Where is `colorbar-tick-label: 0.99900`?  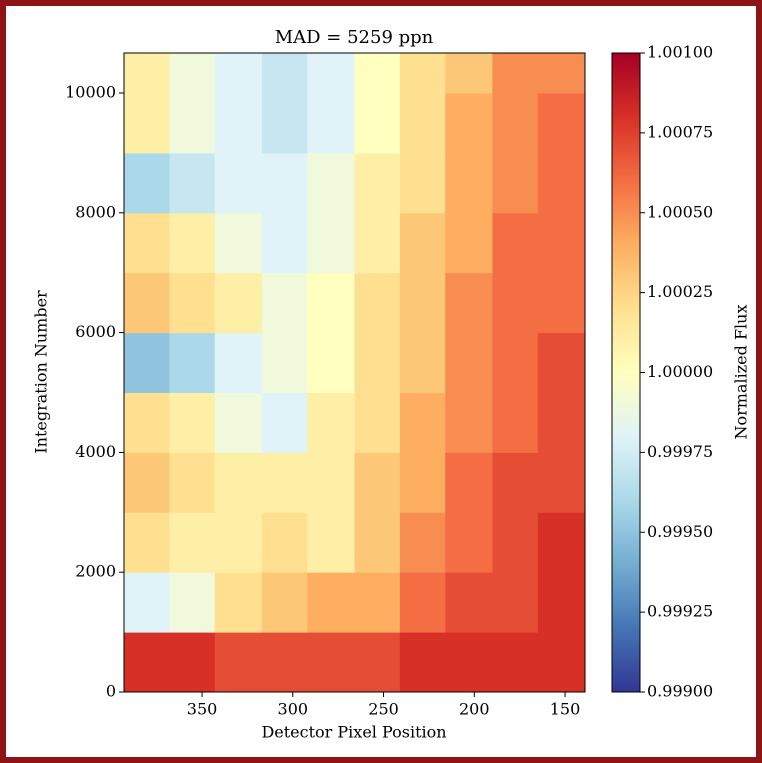
colorbar-tick-label: 0.99900 is located at coordinates (680, 691).